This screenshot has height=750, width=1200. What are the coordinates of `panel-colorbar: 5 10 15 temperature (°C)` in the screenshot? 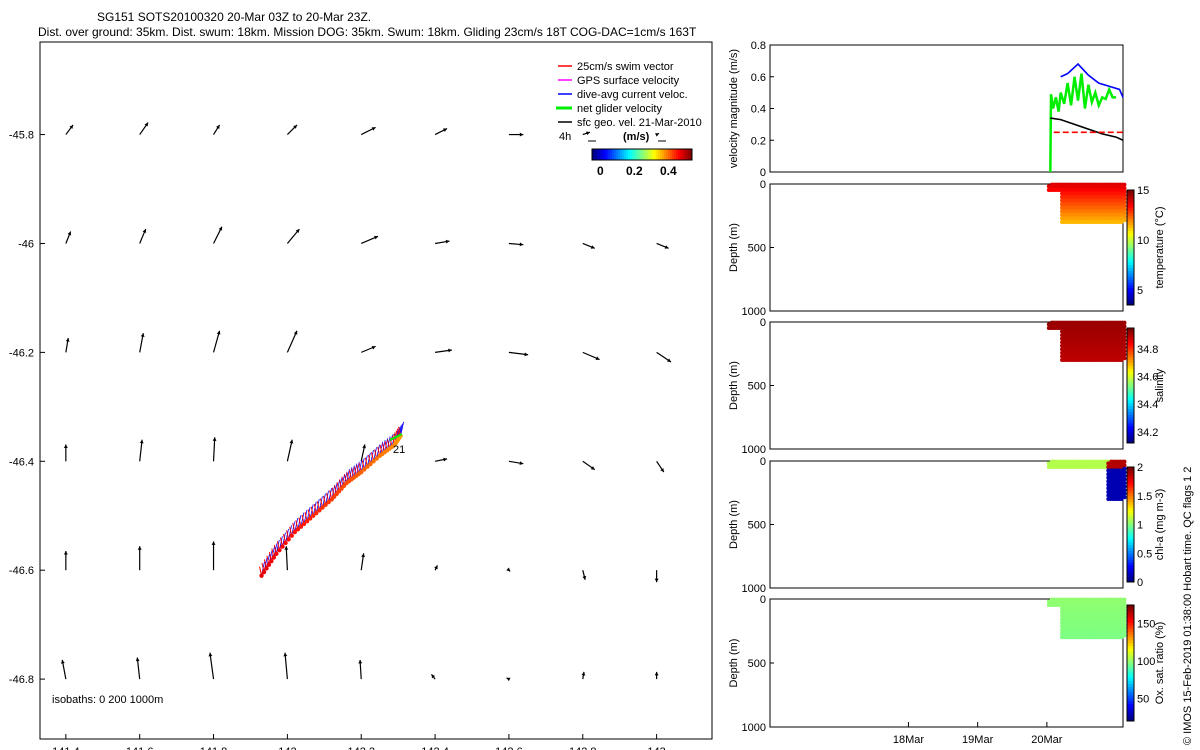 It's located at (1146, 245).